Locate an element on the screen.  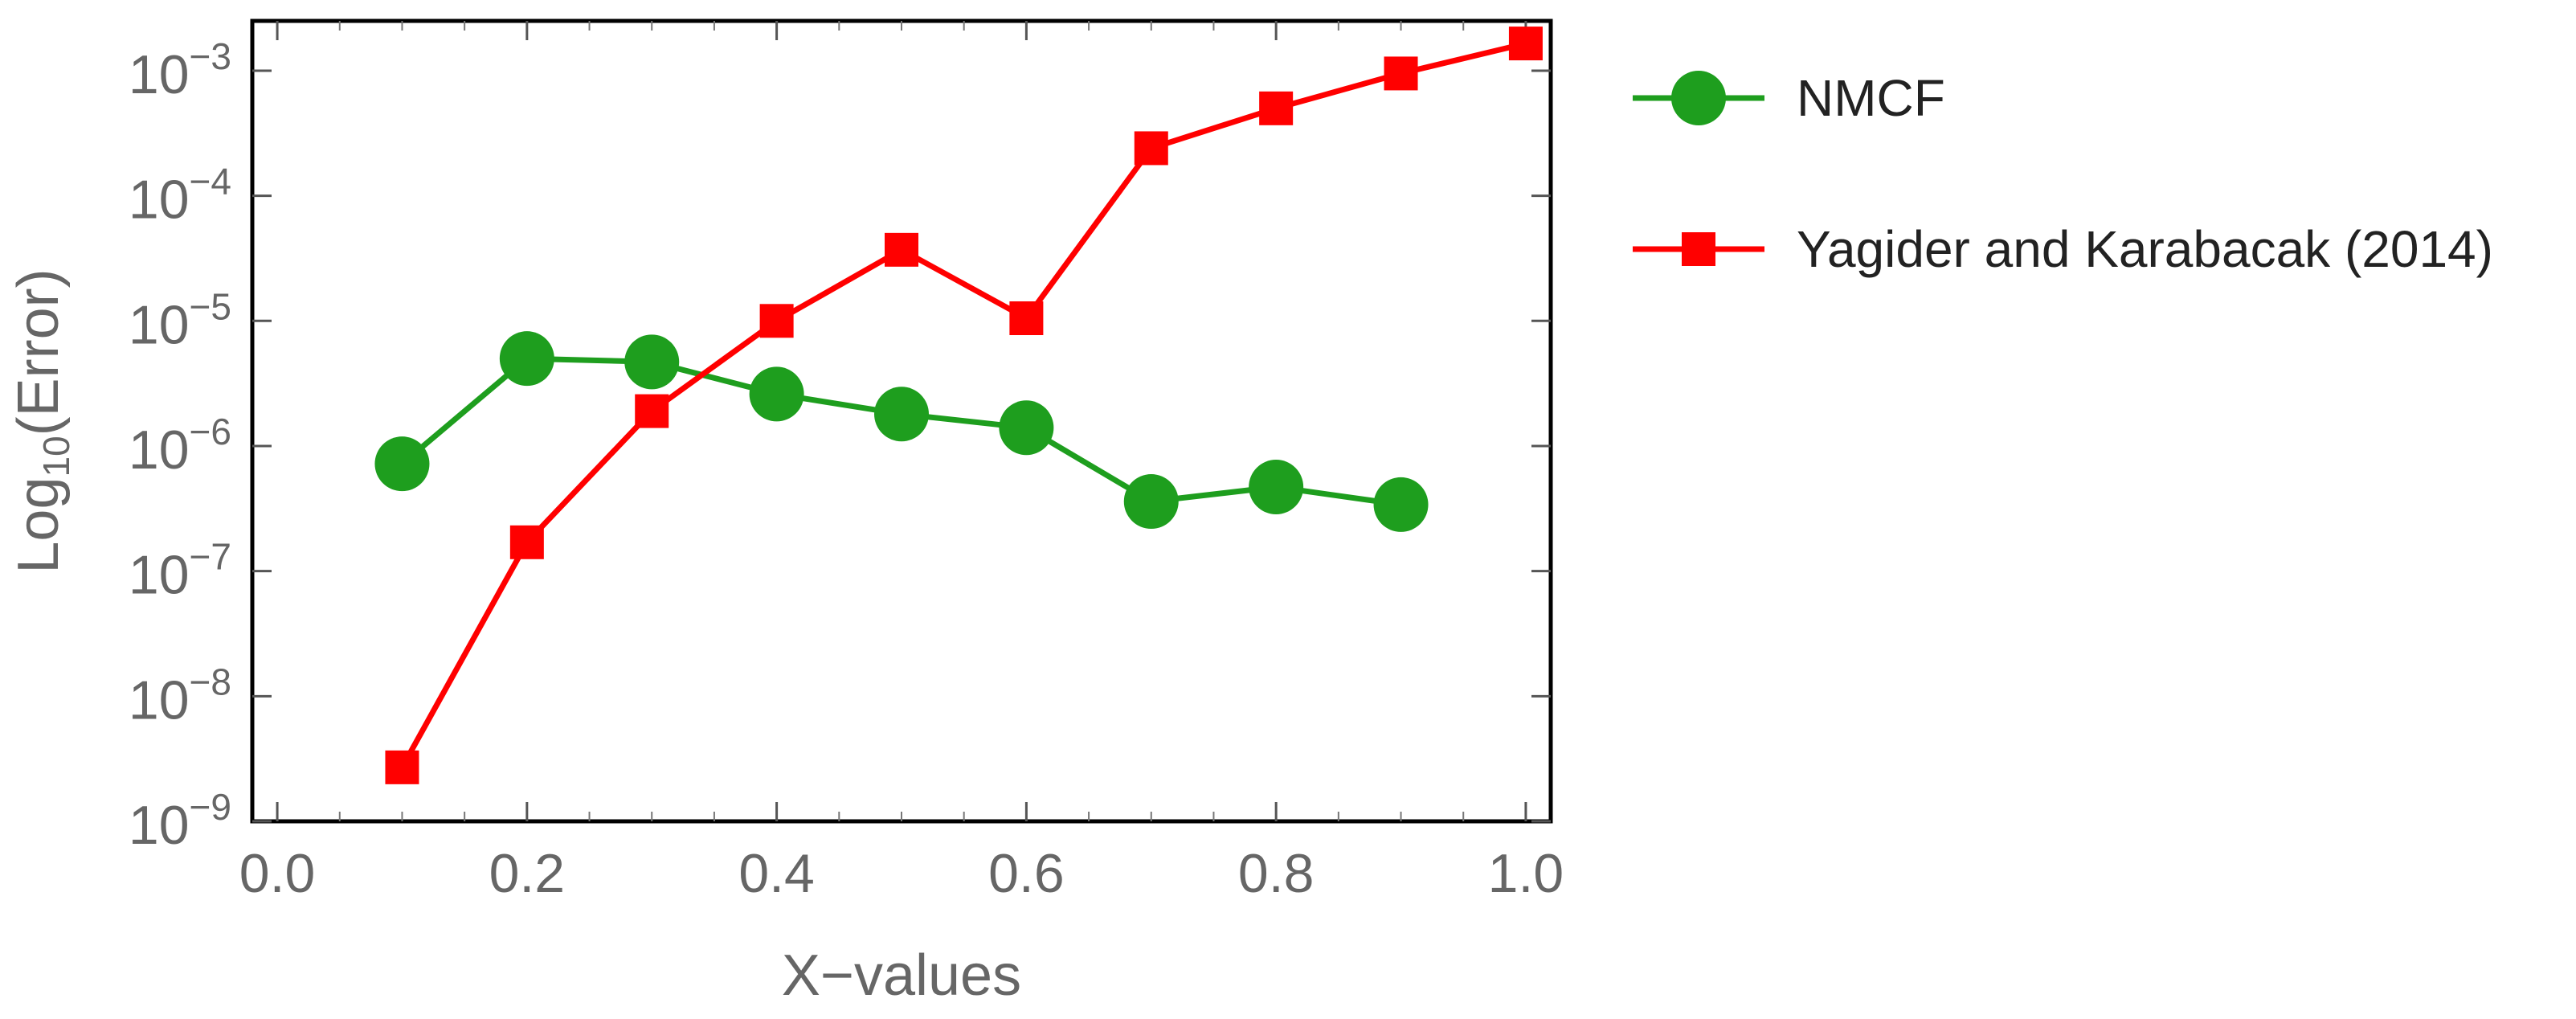
y-tick-label: 10⁻⁷ is located at coordinates (180, 571).